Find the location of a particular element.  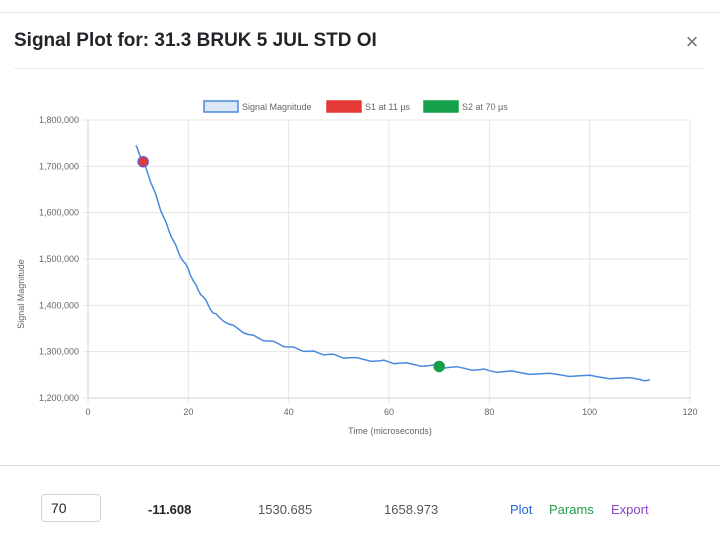

x-tick-label: 100 is located at coordinates (589, 412).